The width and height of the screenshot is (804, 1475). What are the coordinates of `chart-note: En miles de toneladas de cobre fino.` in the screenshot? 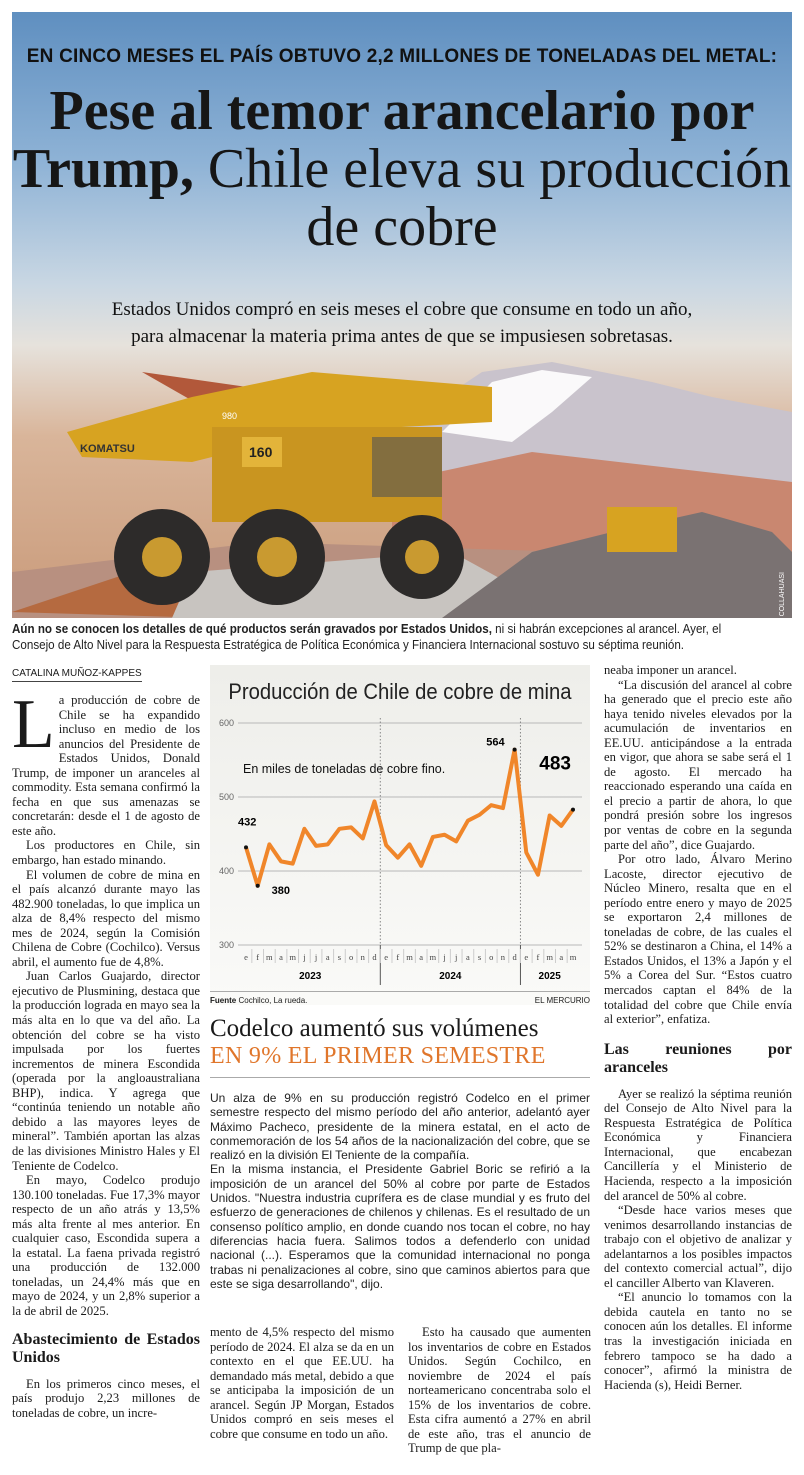 It's located at (344, 769).